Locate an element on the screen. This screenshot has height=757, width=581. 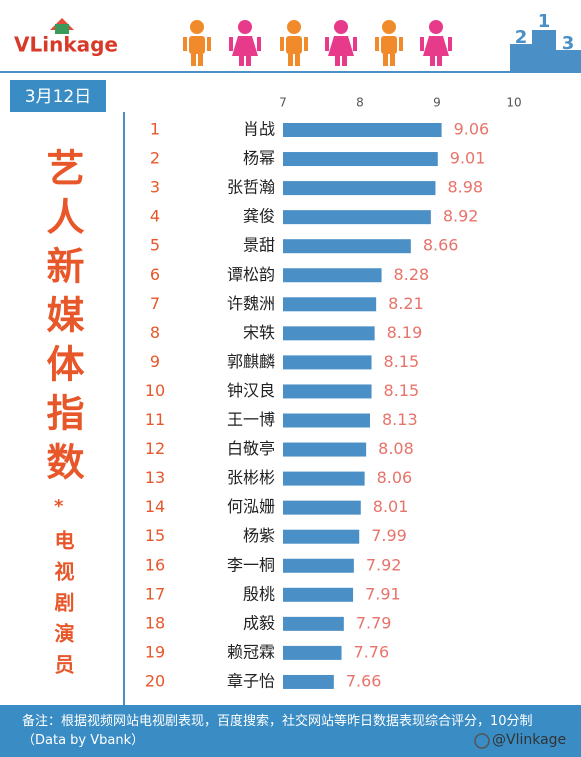
value-label: 7.99 is located at coordinates (389, 535).